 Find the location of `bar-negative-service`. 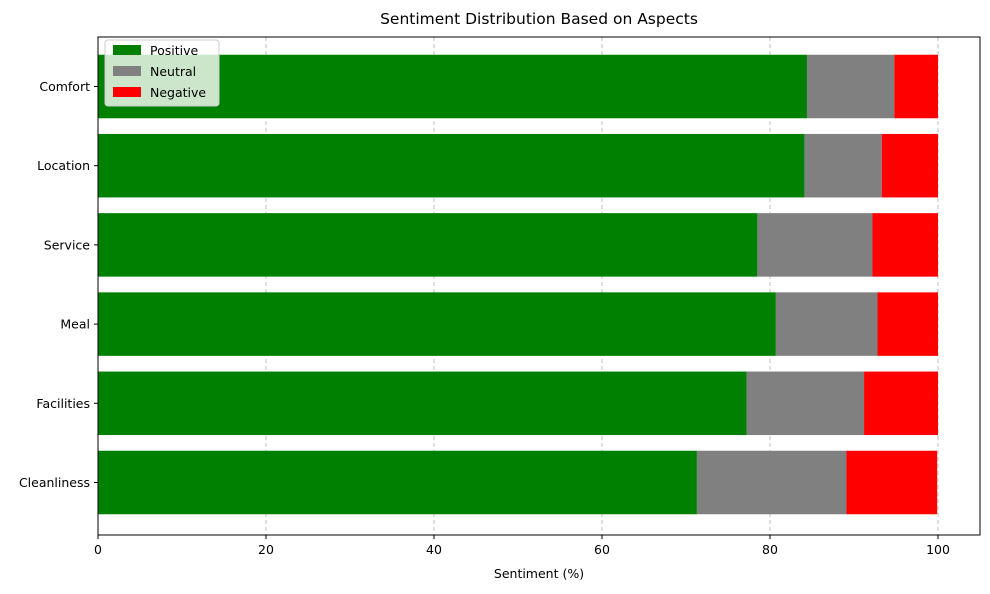

bar-negative-service is located at coordinates (905, 245).